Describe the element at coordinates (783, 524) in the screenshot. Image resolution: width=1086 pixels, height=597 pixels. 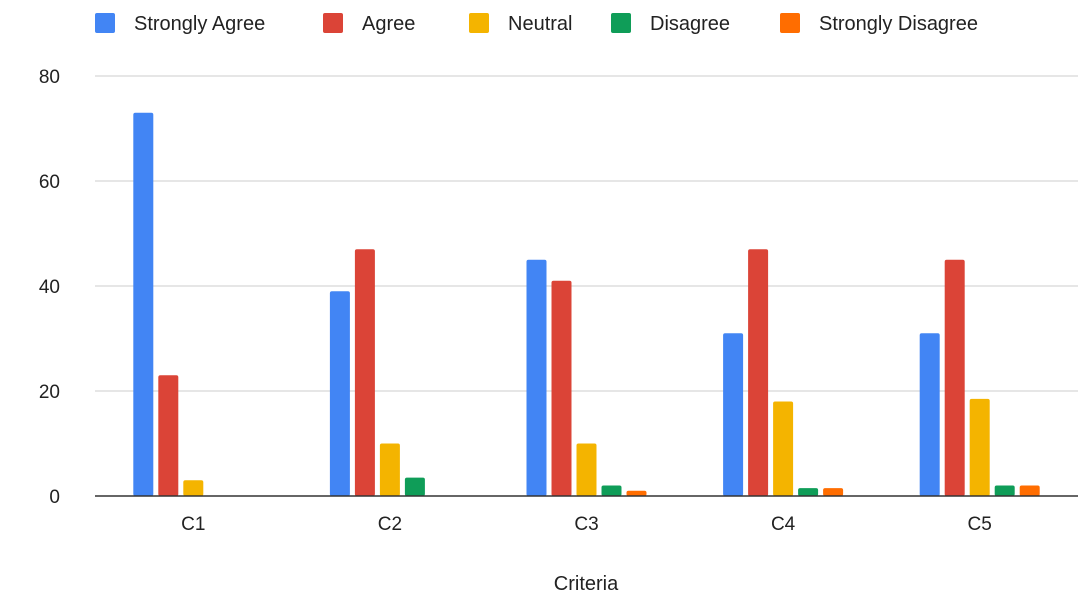
I see `x-tick-label-c4: C4` at that location.